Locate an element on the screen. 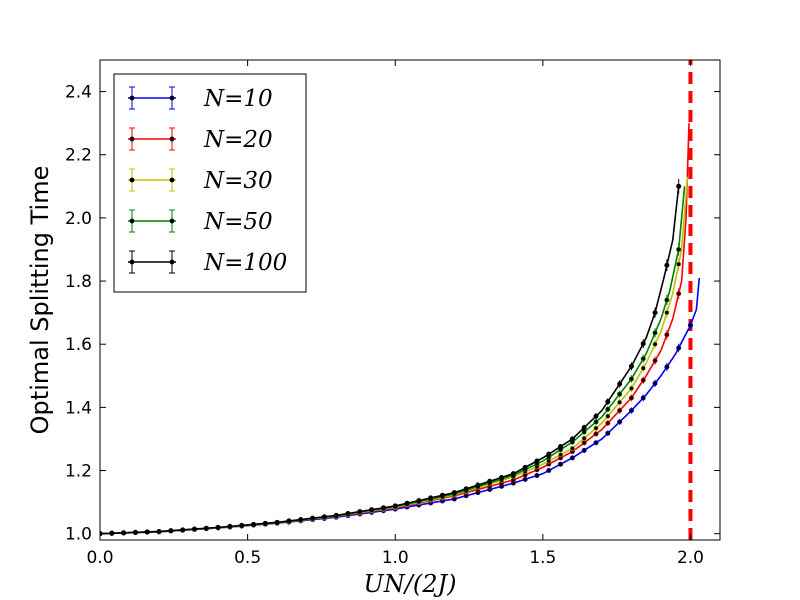 Image resolution: width=800 pixels, height=600 pixels. y-tick-label: 2.0 is located at coordinates (78, 219).